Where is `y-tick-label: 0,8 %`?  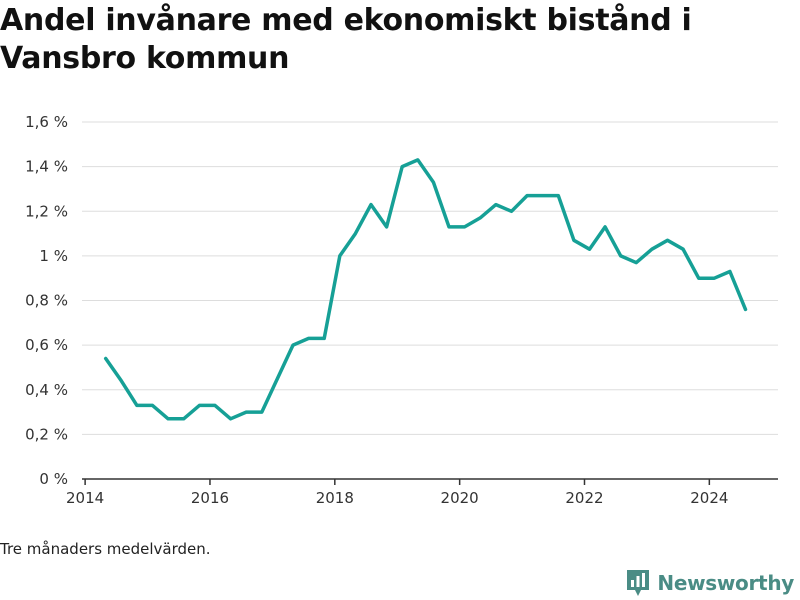
y-tick-label: 0,8 % is located at coordinates (46, 301).